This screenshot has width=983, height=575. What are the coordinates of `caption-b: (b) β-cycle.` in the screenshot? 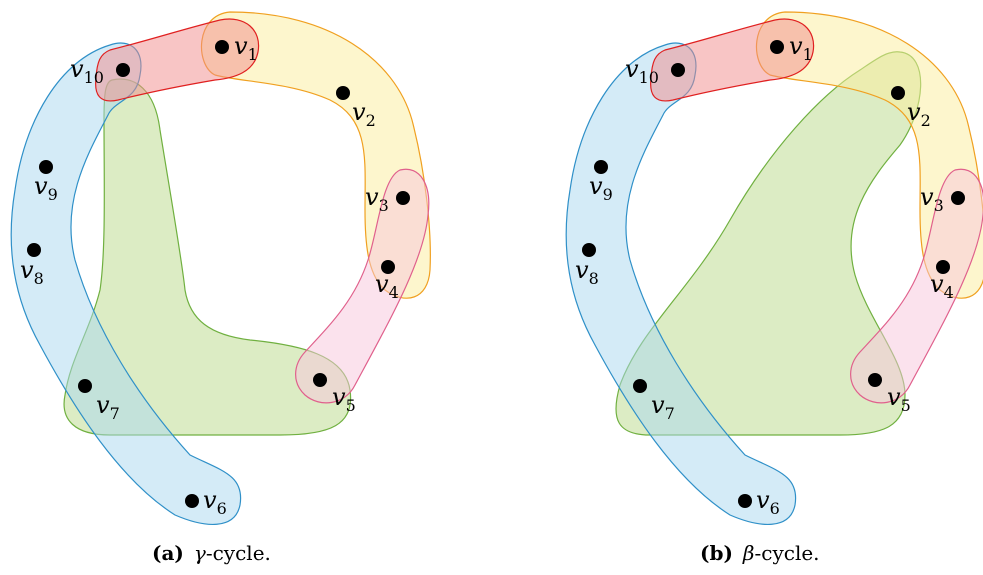 It's located at (760, 553).